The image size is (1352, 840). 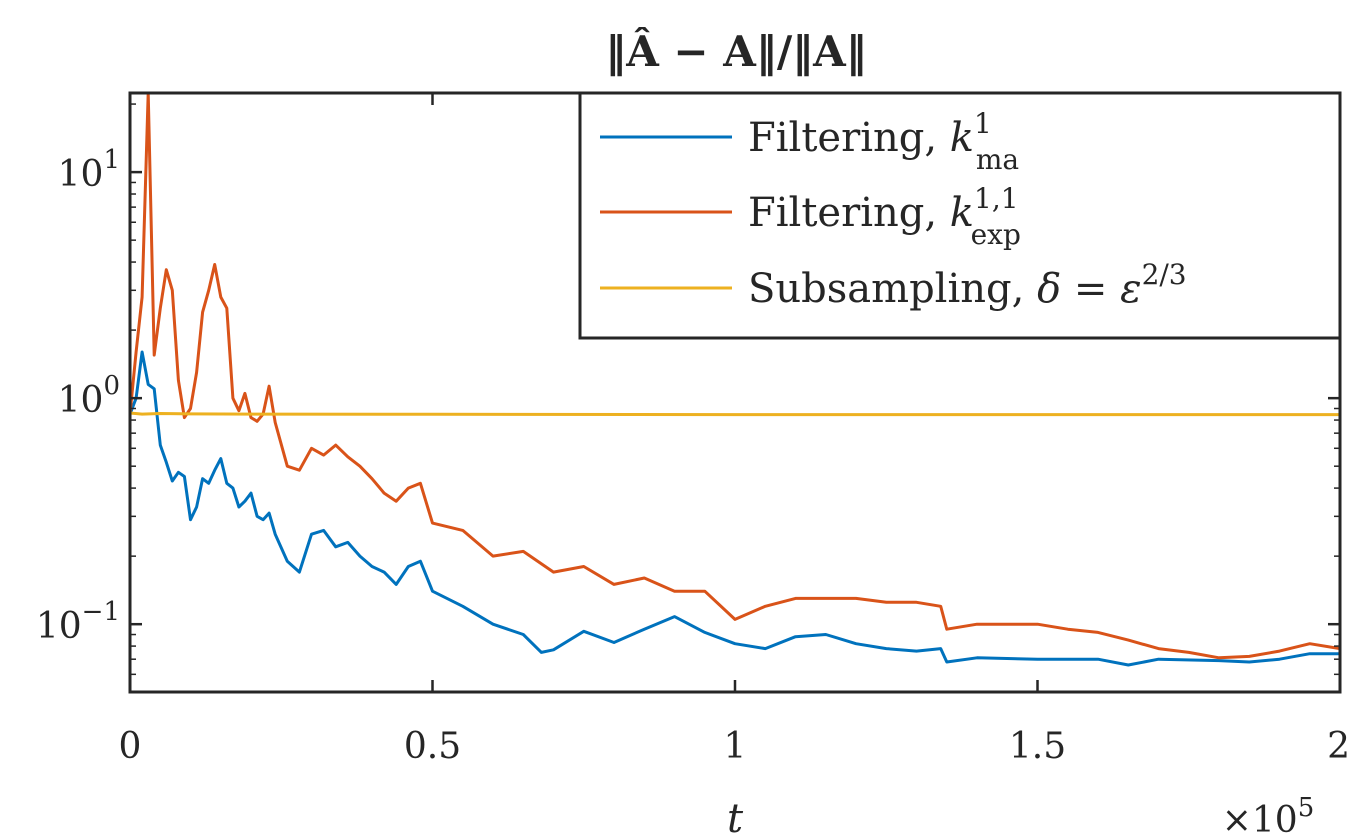 I want to click on x-tick-label-0: 0, so click(x=130, y=746).